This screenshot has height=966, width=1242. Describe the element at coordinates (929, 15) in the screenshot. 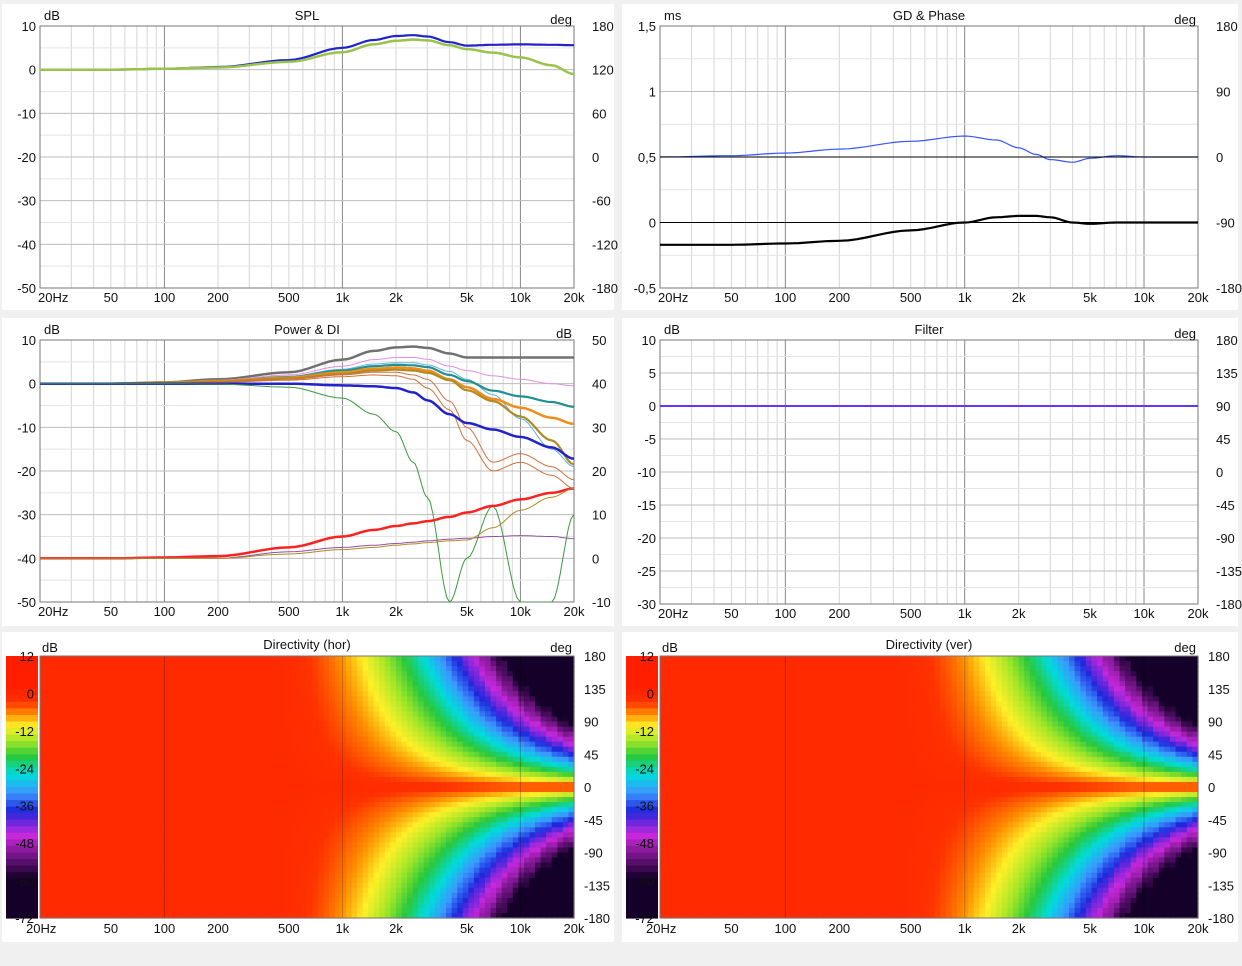

I see `chart-title: GD & Phase` at that location.